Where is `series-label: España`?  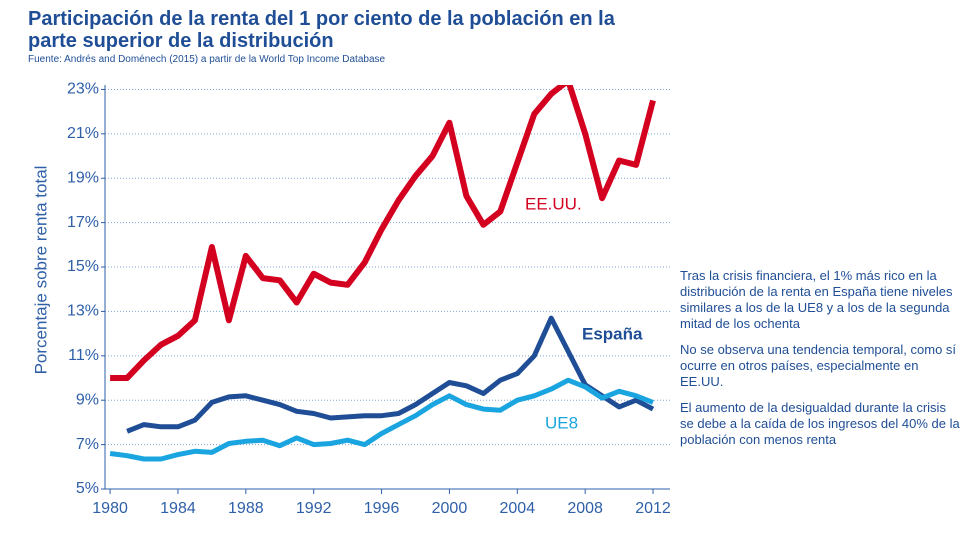 series-label: España is located at coordinates (612, 333).